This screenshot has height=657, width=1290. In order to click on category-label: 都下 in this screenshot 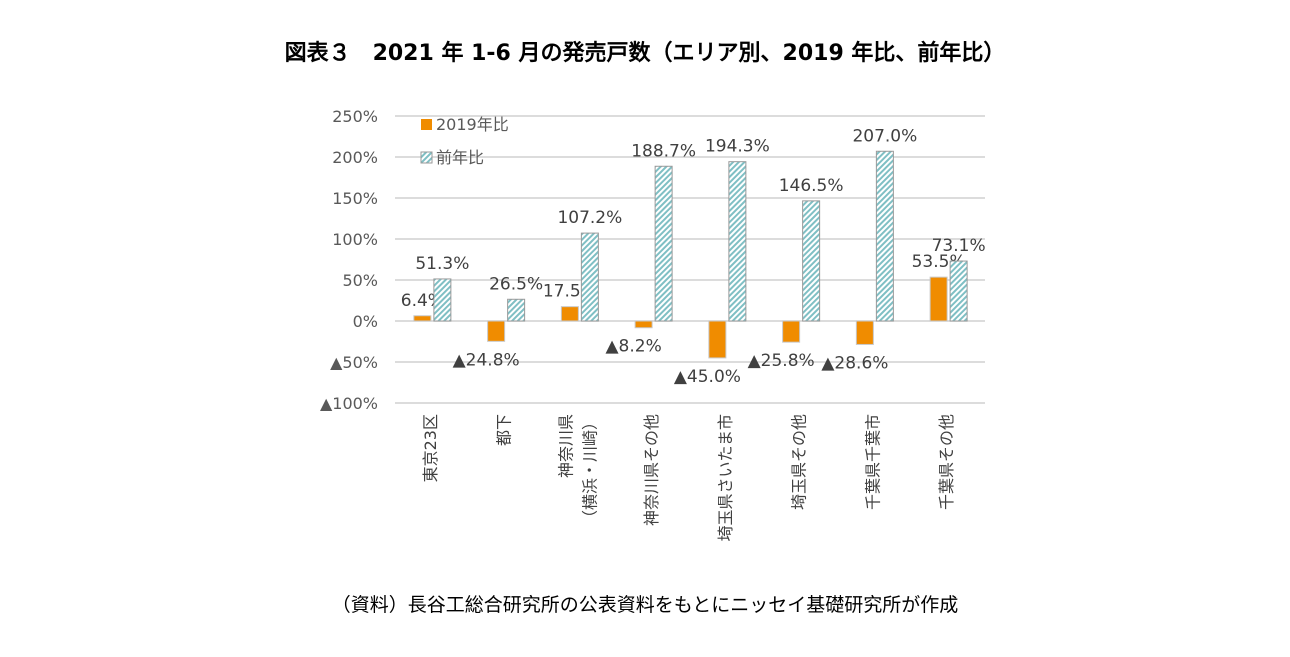, I will do `click(504, 430)`.